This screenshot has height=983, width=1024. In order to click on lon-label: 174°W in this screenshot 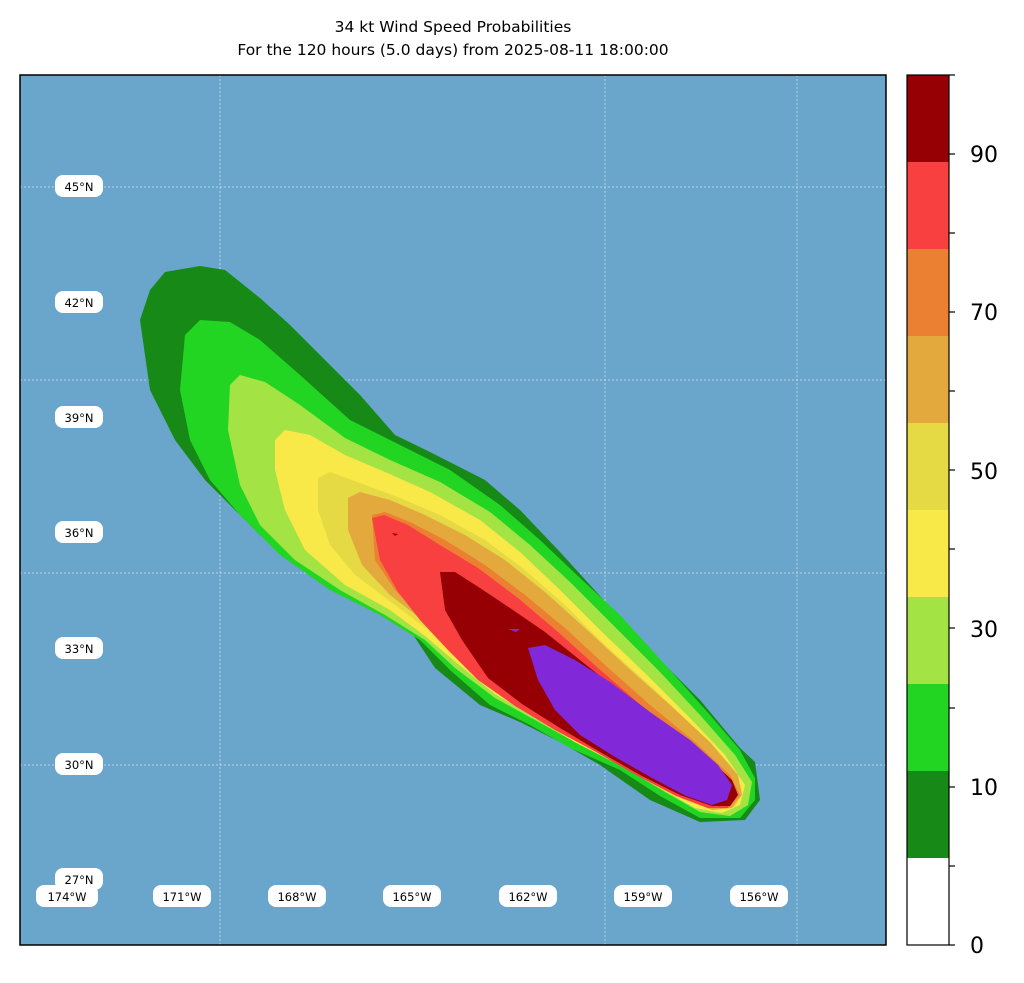, I will do `click(66, 897)`.